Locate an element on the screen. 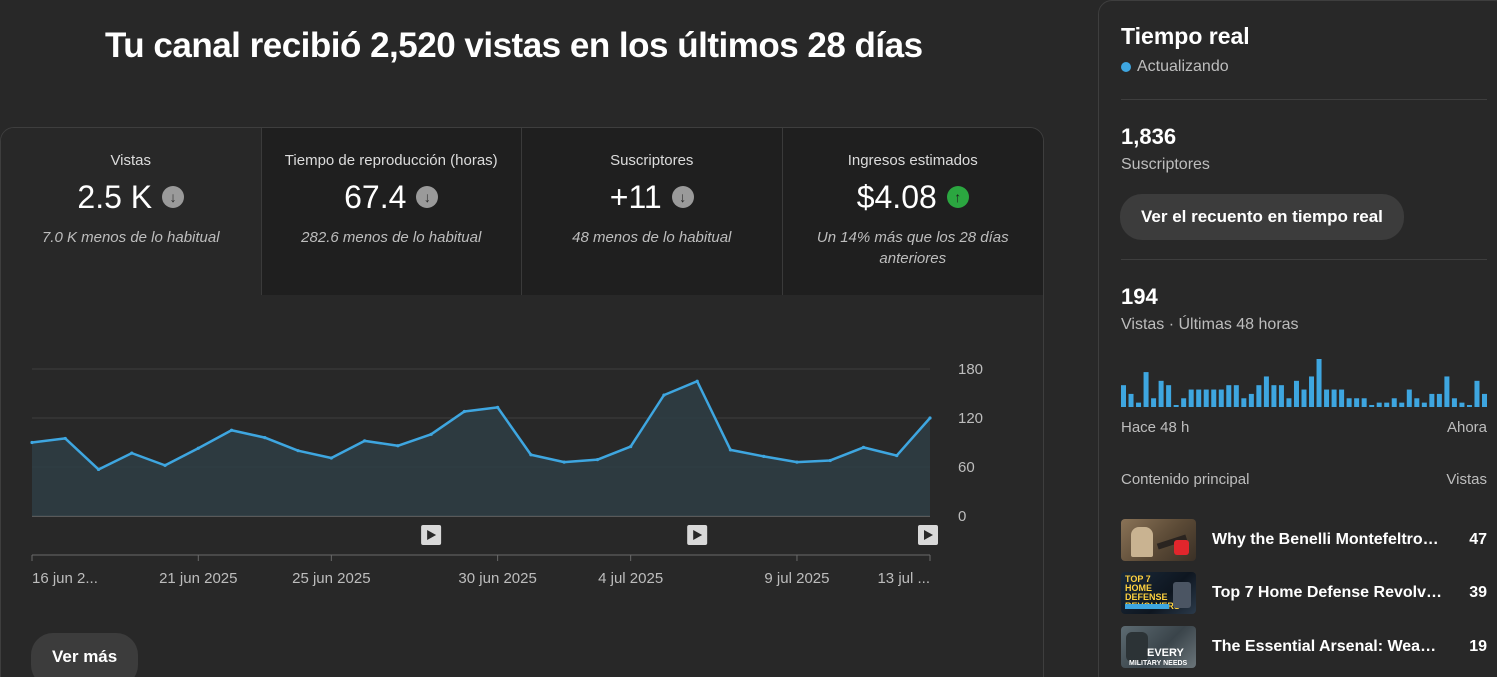  live-status: Actualizando is located at coordinates (1303, 67).